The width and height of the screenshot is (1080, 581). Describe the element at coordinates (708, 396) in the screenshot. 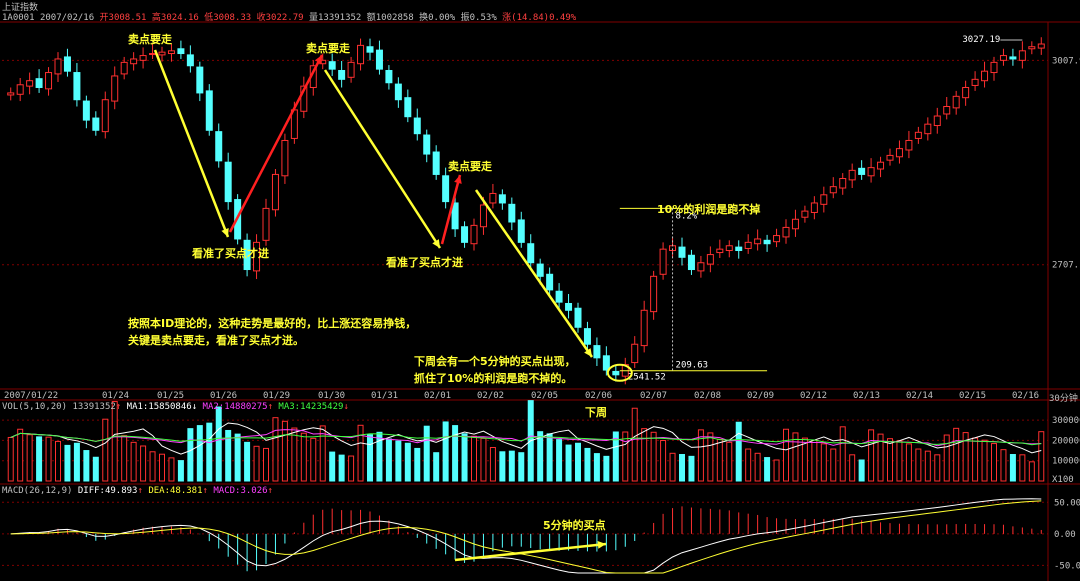

I see `x-tick-label: 02/08` at that location.